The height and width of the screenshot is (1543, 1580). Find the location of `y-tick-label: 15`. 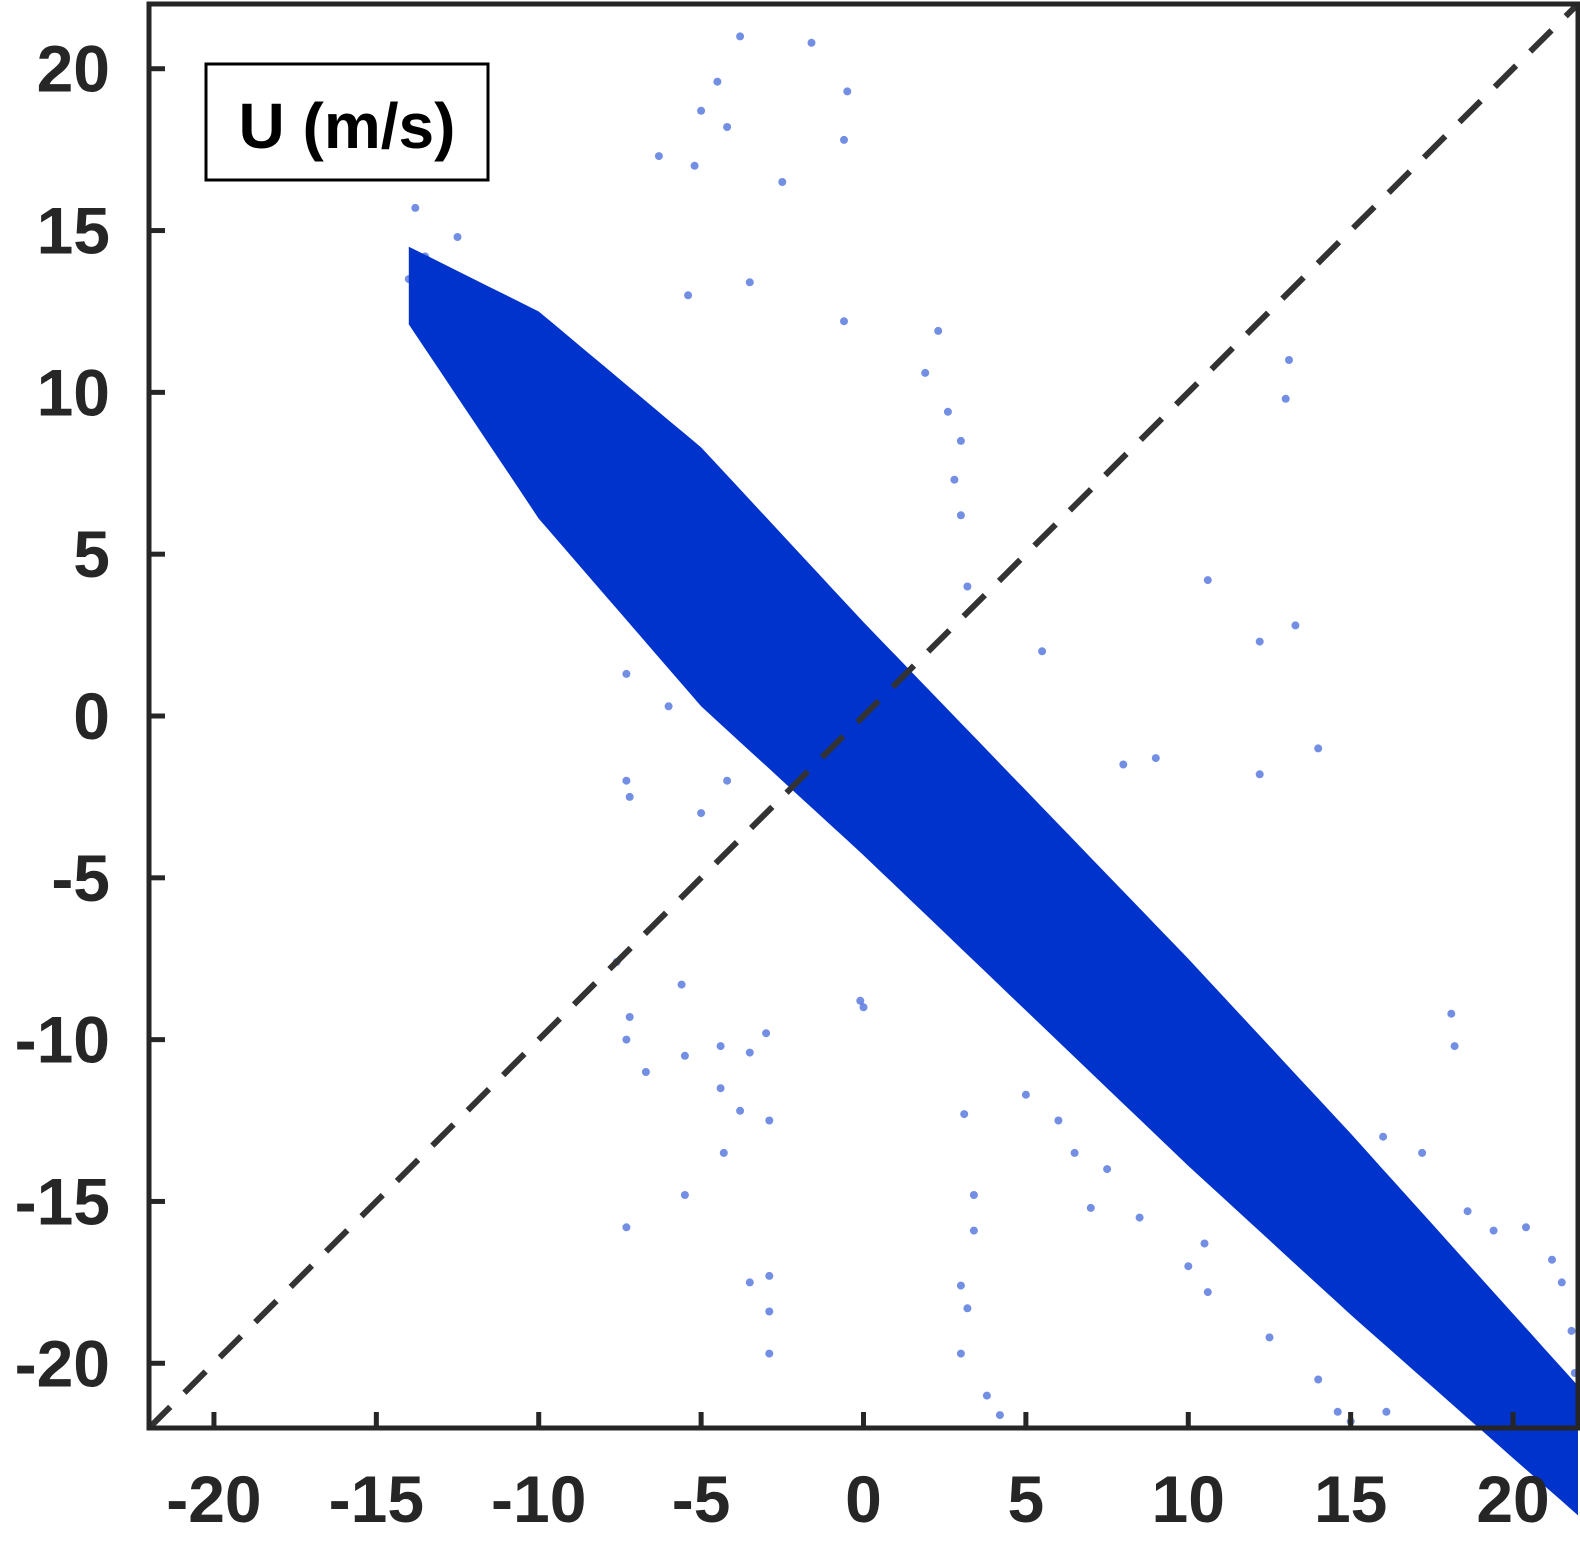

y-tick-label: 15 is located at coordinates (73, 231).